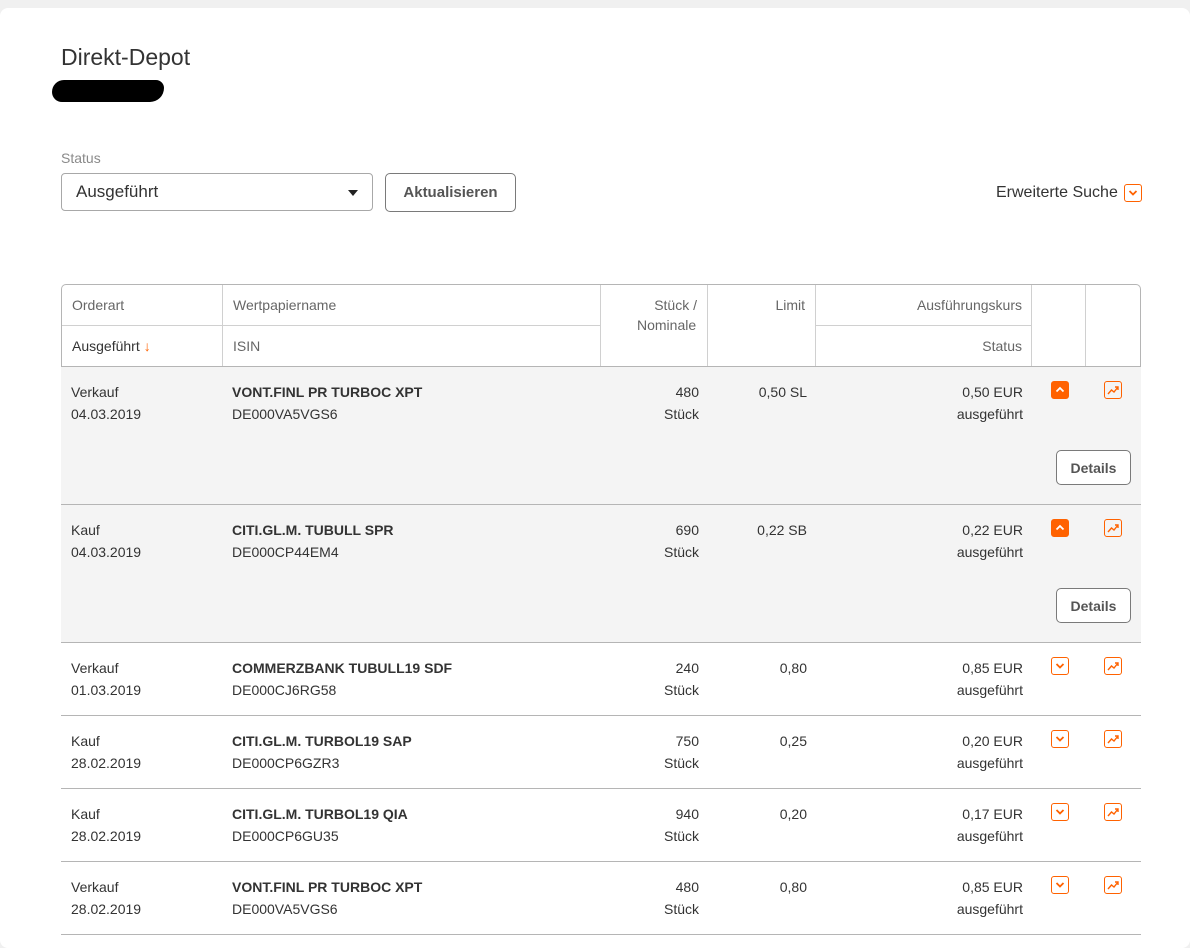 Image resolution: width=1190 pixels, height=948 pixels. I want to click on header-ausgefuehrt-label: Ausgeführt, so click(106, 346).